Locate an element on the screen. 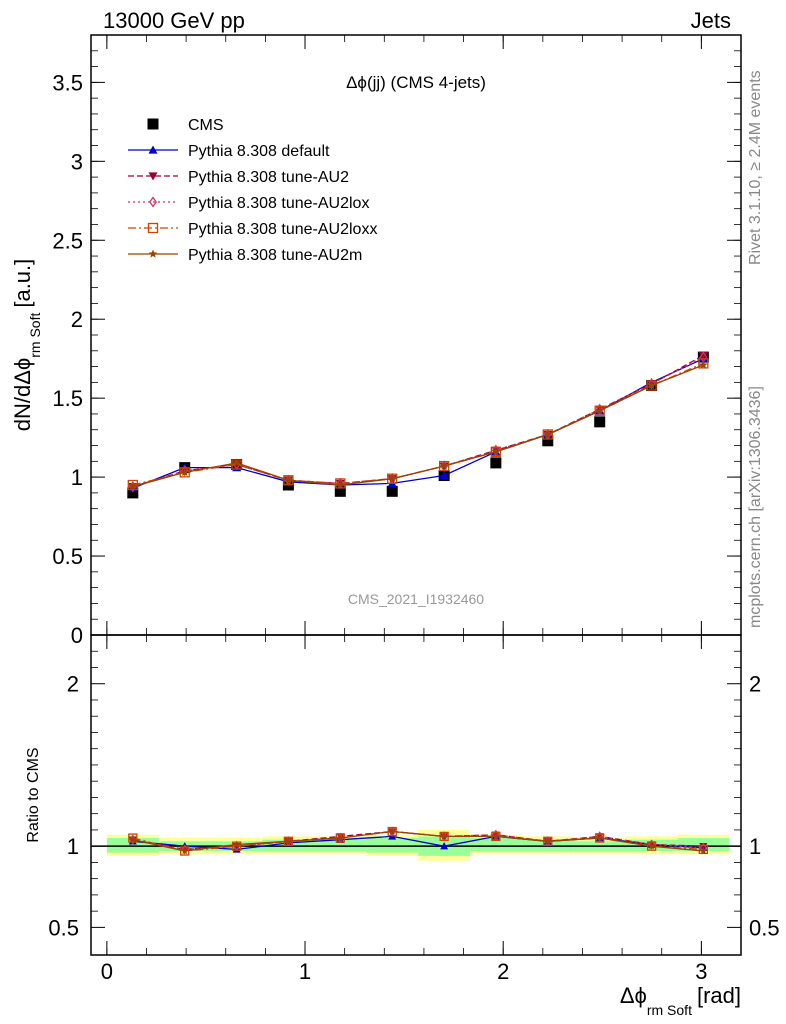  series-cms is located at coordinates (418, 425).